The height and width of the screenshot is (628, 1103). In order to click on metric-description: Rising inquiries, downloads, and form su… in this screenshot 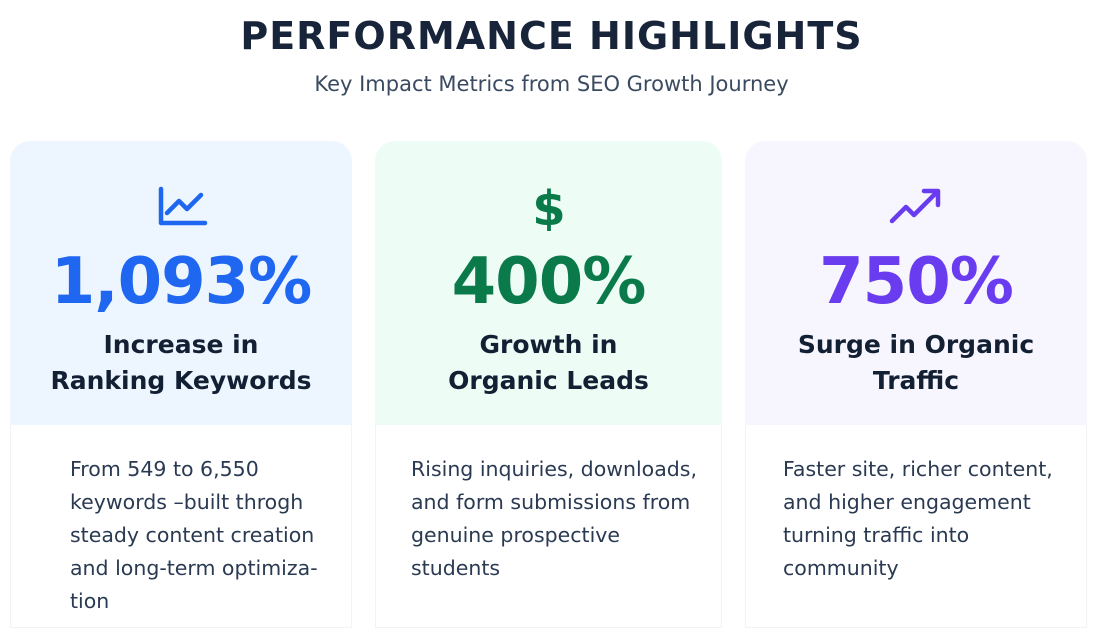, I will do `click(554, 518)`.